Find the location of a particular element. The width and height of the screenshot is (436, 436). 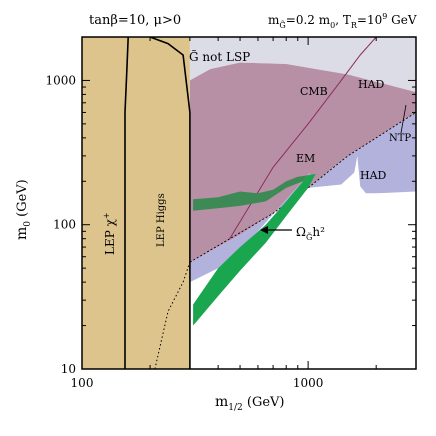

annotation-lep-higgs: LEP Higgs is located at coordinates (161, 220).